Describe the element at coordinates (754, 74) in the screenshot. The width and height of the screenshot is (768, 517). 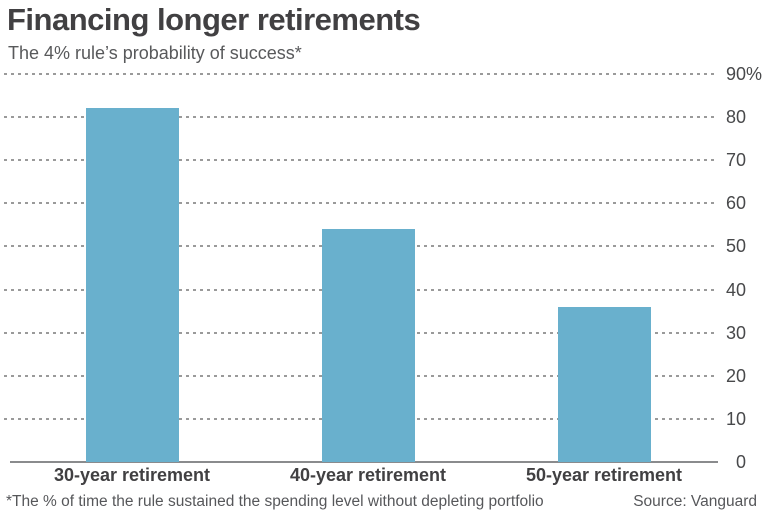
I see `percent-suffix: %` at that location.